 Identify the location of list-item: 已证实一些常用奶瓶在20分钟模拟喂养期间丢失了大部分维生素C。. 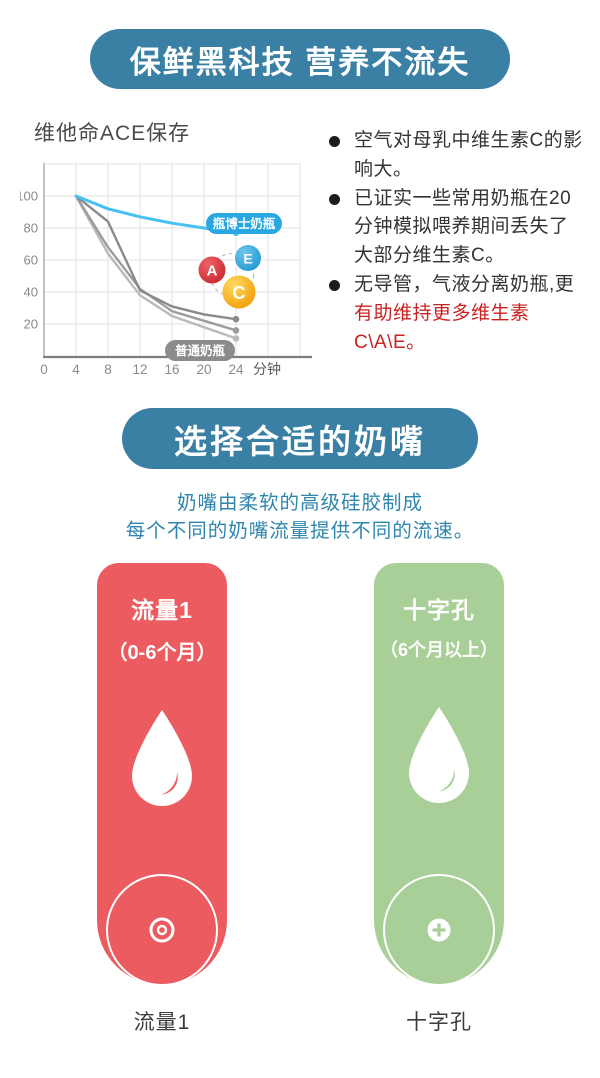
(458, 228).